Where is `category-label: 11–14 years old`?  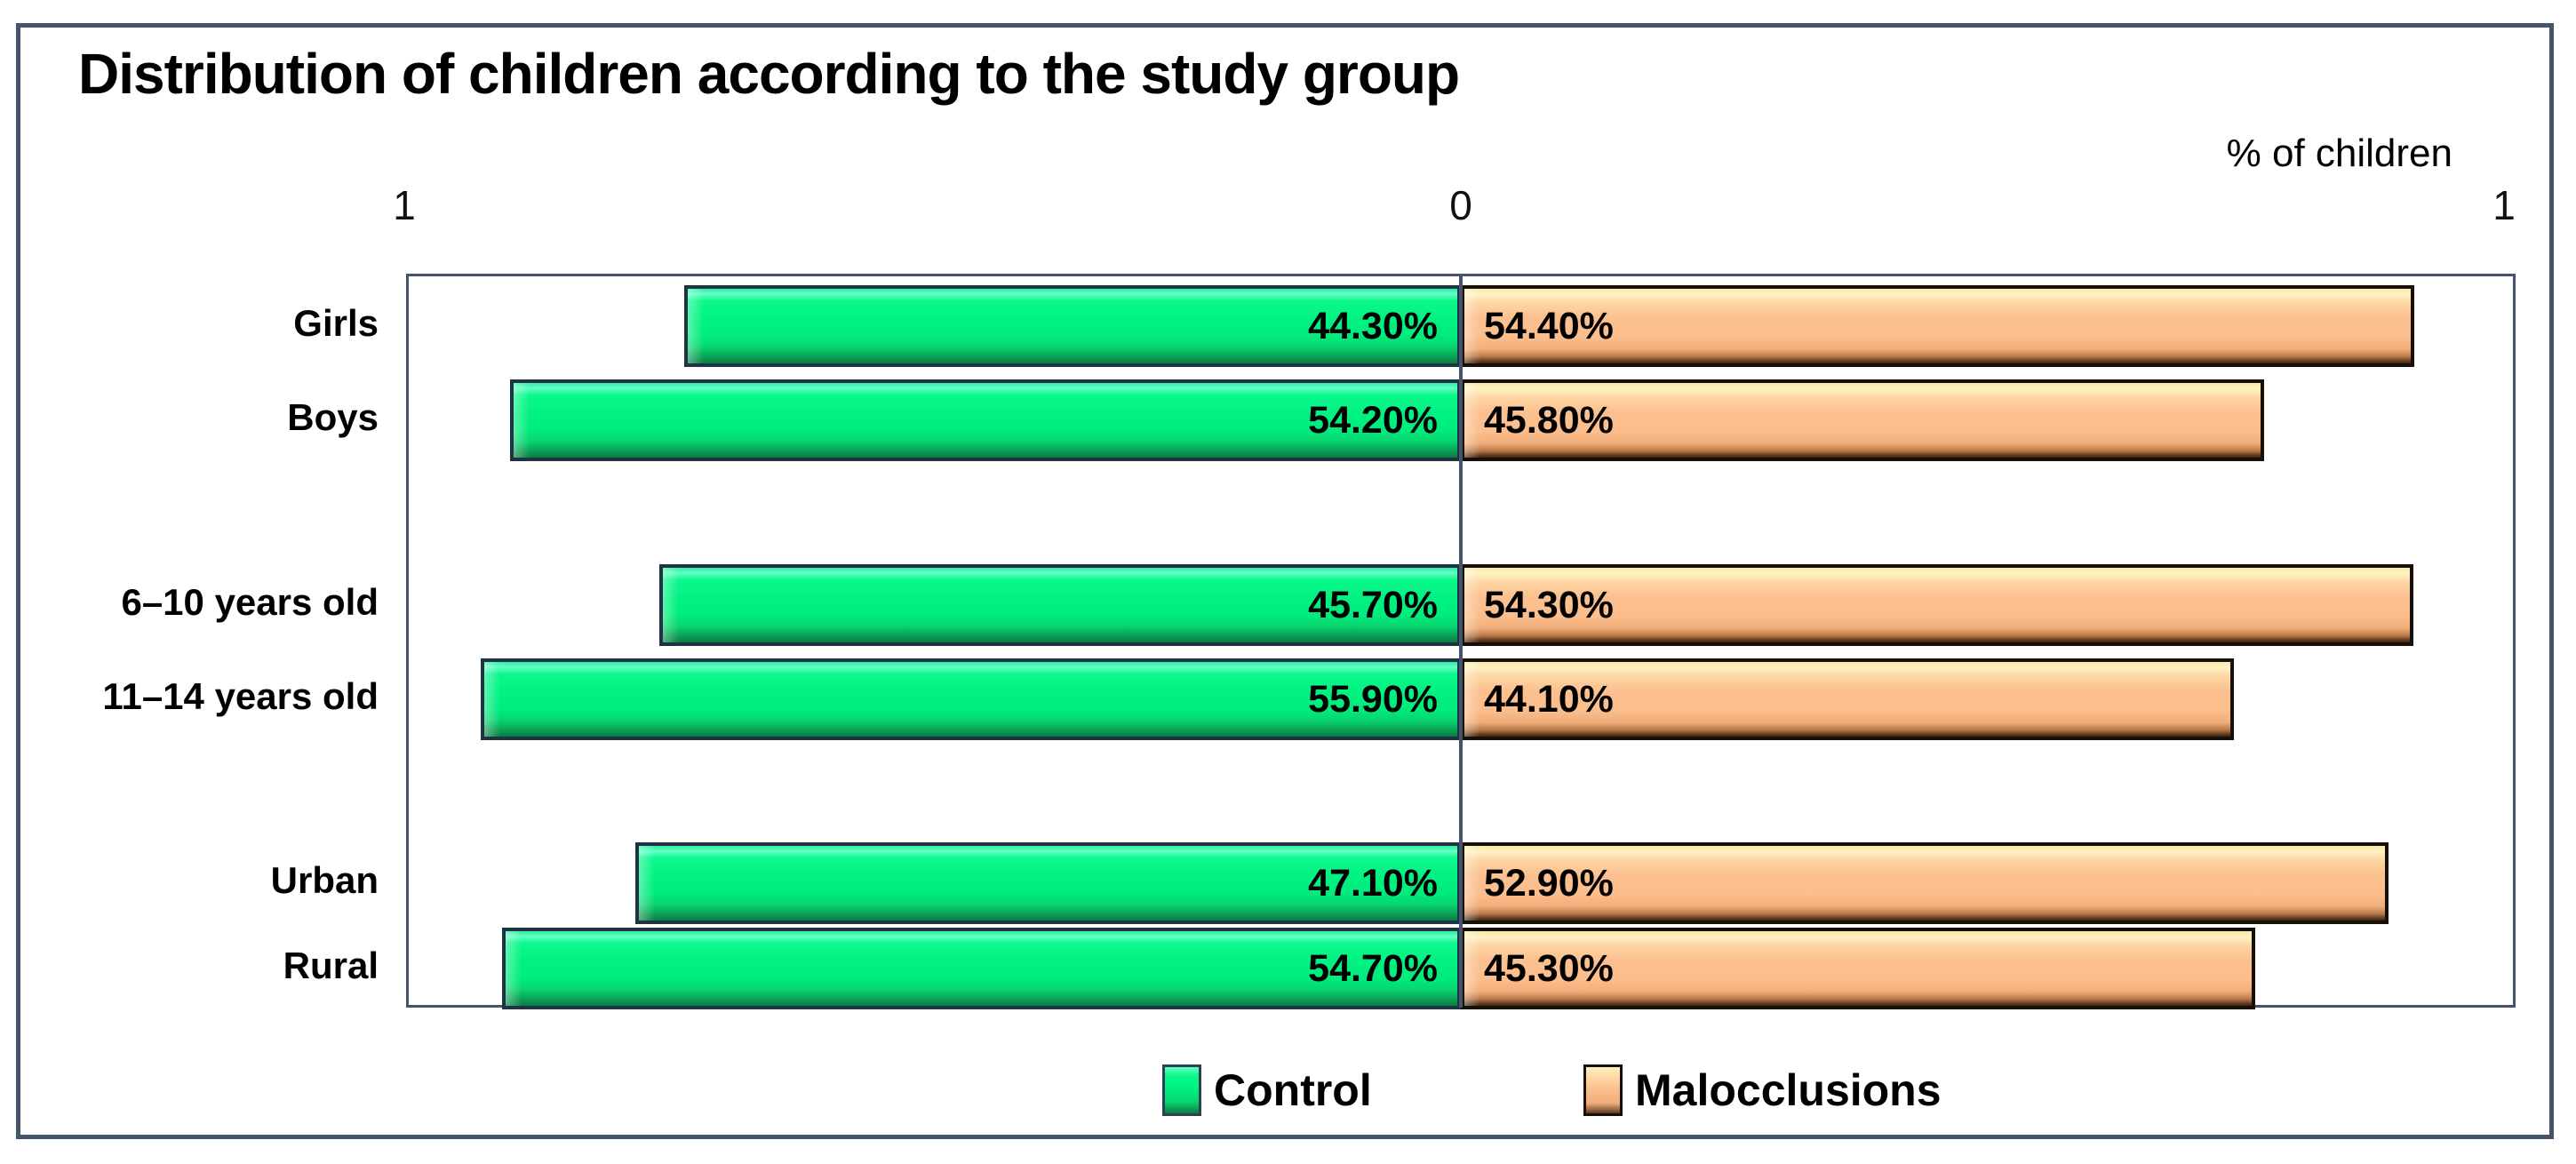 category-label: 11–14 years old is located at coordinates (241, 696).